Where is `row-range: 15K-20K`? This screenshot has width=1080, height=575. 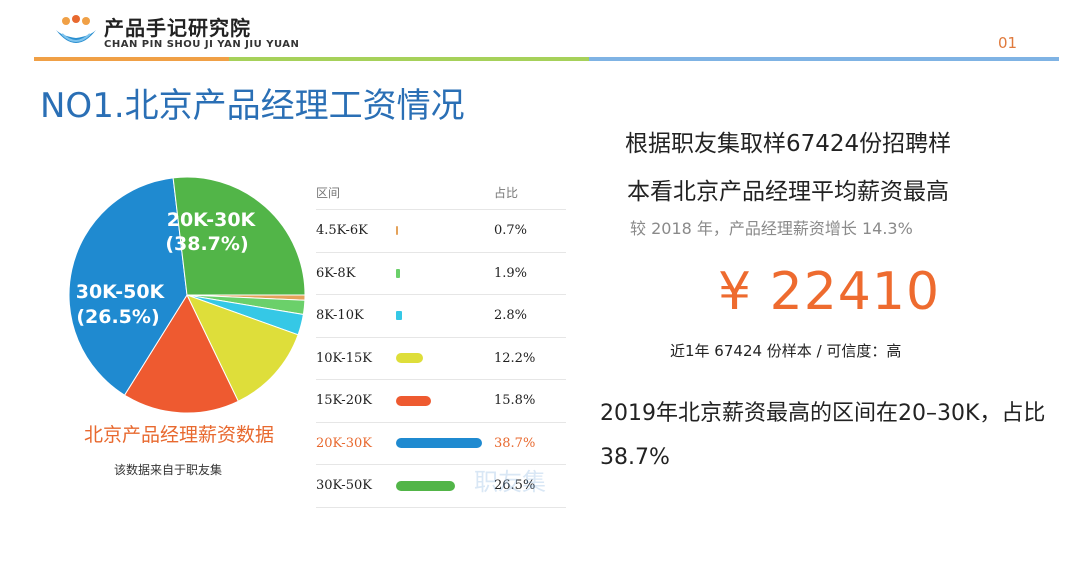 row-range: 15K-20K is located at coordinates (344, 401).